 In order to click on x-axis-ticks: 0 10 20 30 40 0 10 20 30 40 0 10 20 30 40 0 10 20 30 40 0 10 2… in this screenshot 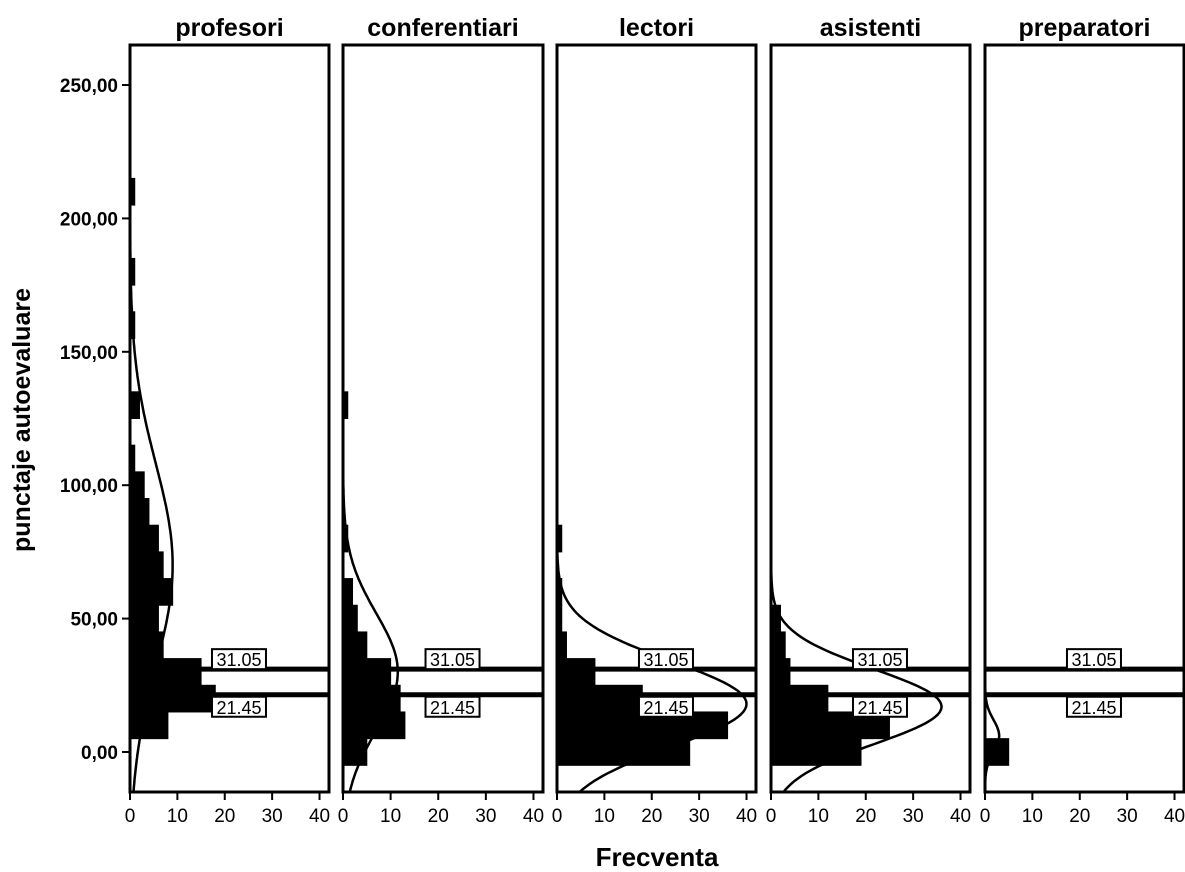, I will do `click(655, 809)`.